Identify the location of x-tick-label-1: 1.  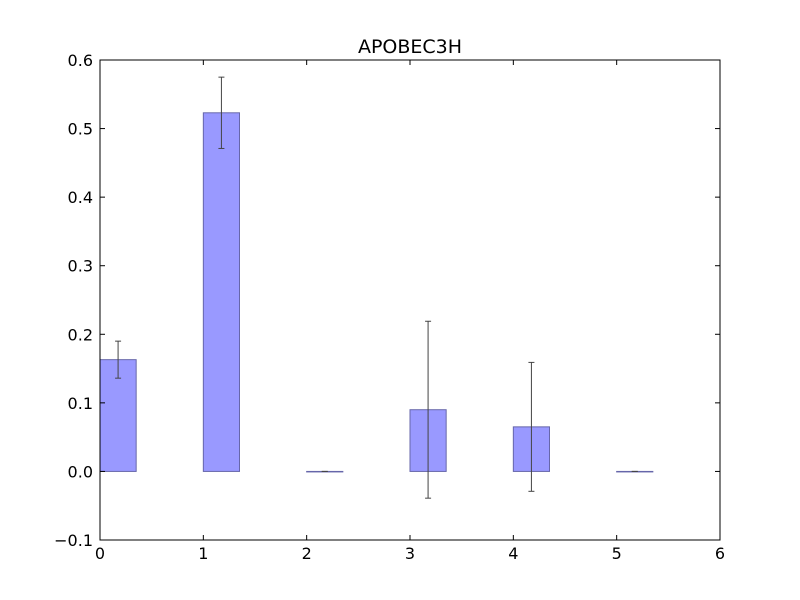
(203, 553).